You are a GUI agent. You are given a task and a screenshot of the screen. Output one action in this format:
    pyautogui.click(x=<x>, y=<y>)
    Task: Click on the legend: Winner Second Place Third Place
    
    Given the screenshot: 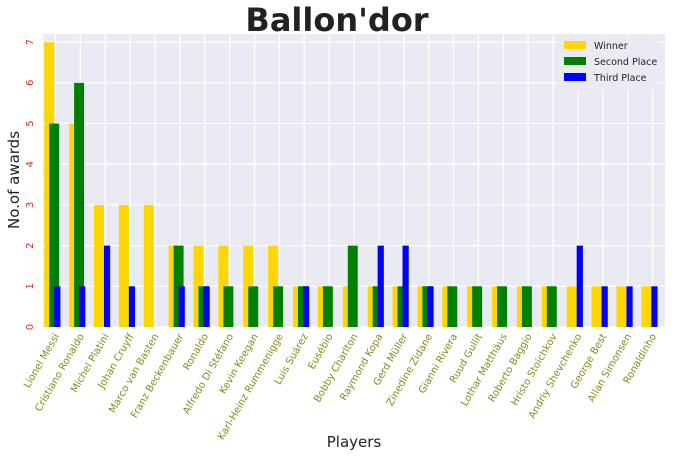 What is the action you would take?
    pyautogui.click(x=608, y=63)
    